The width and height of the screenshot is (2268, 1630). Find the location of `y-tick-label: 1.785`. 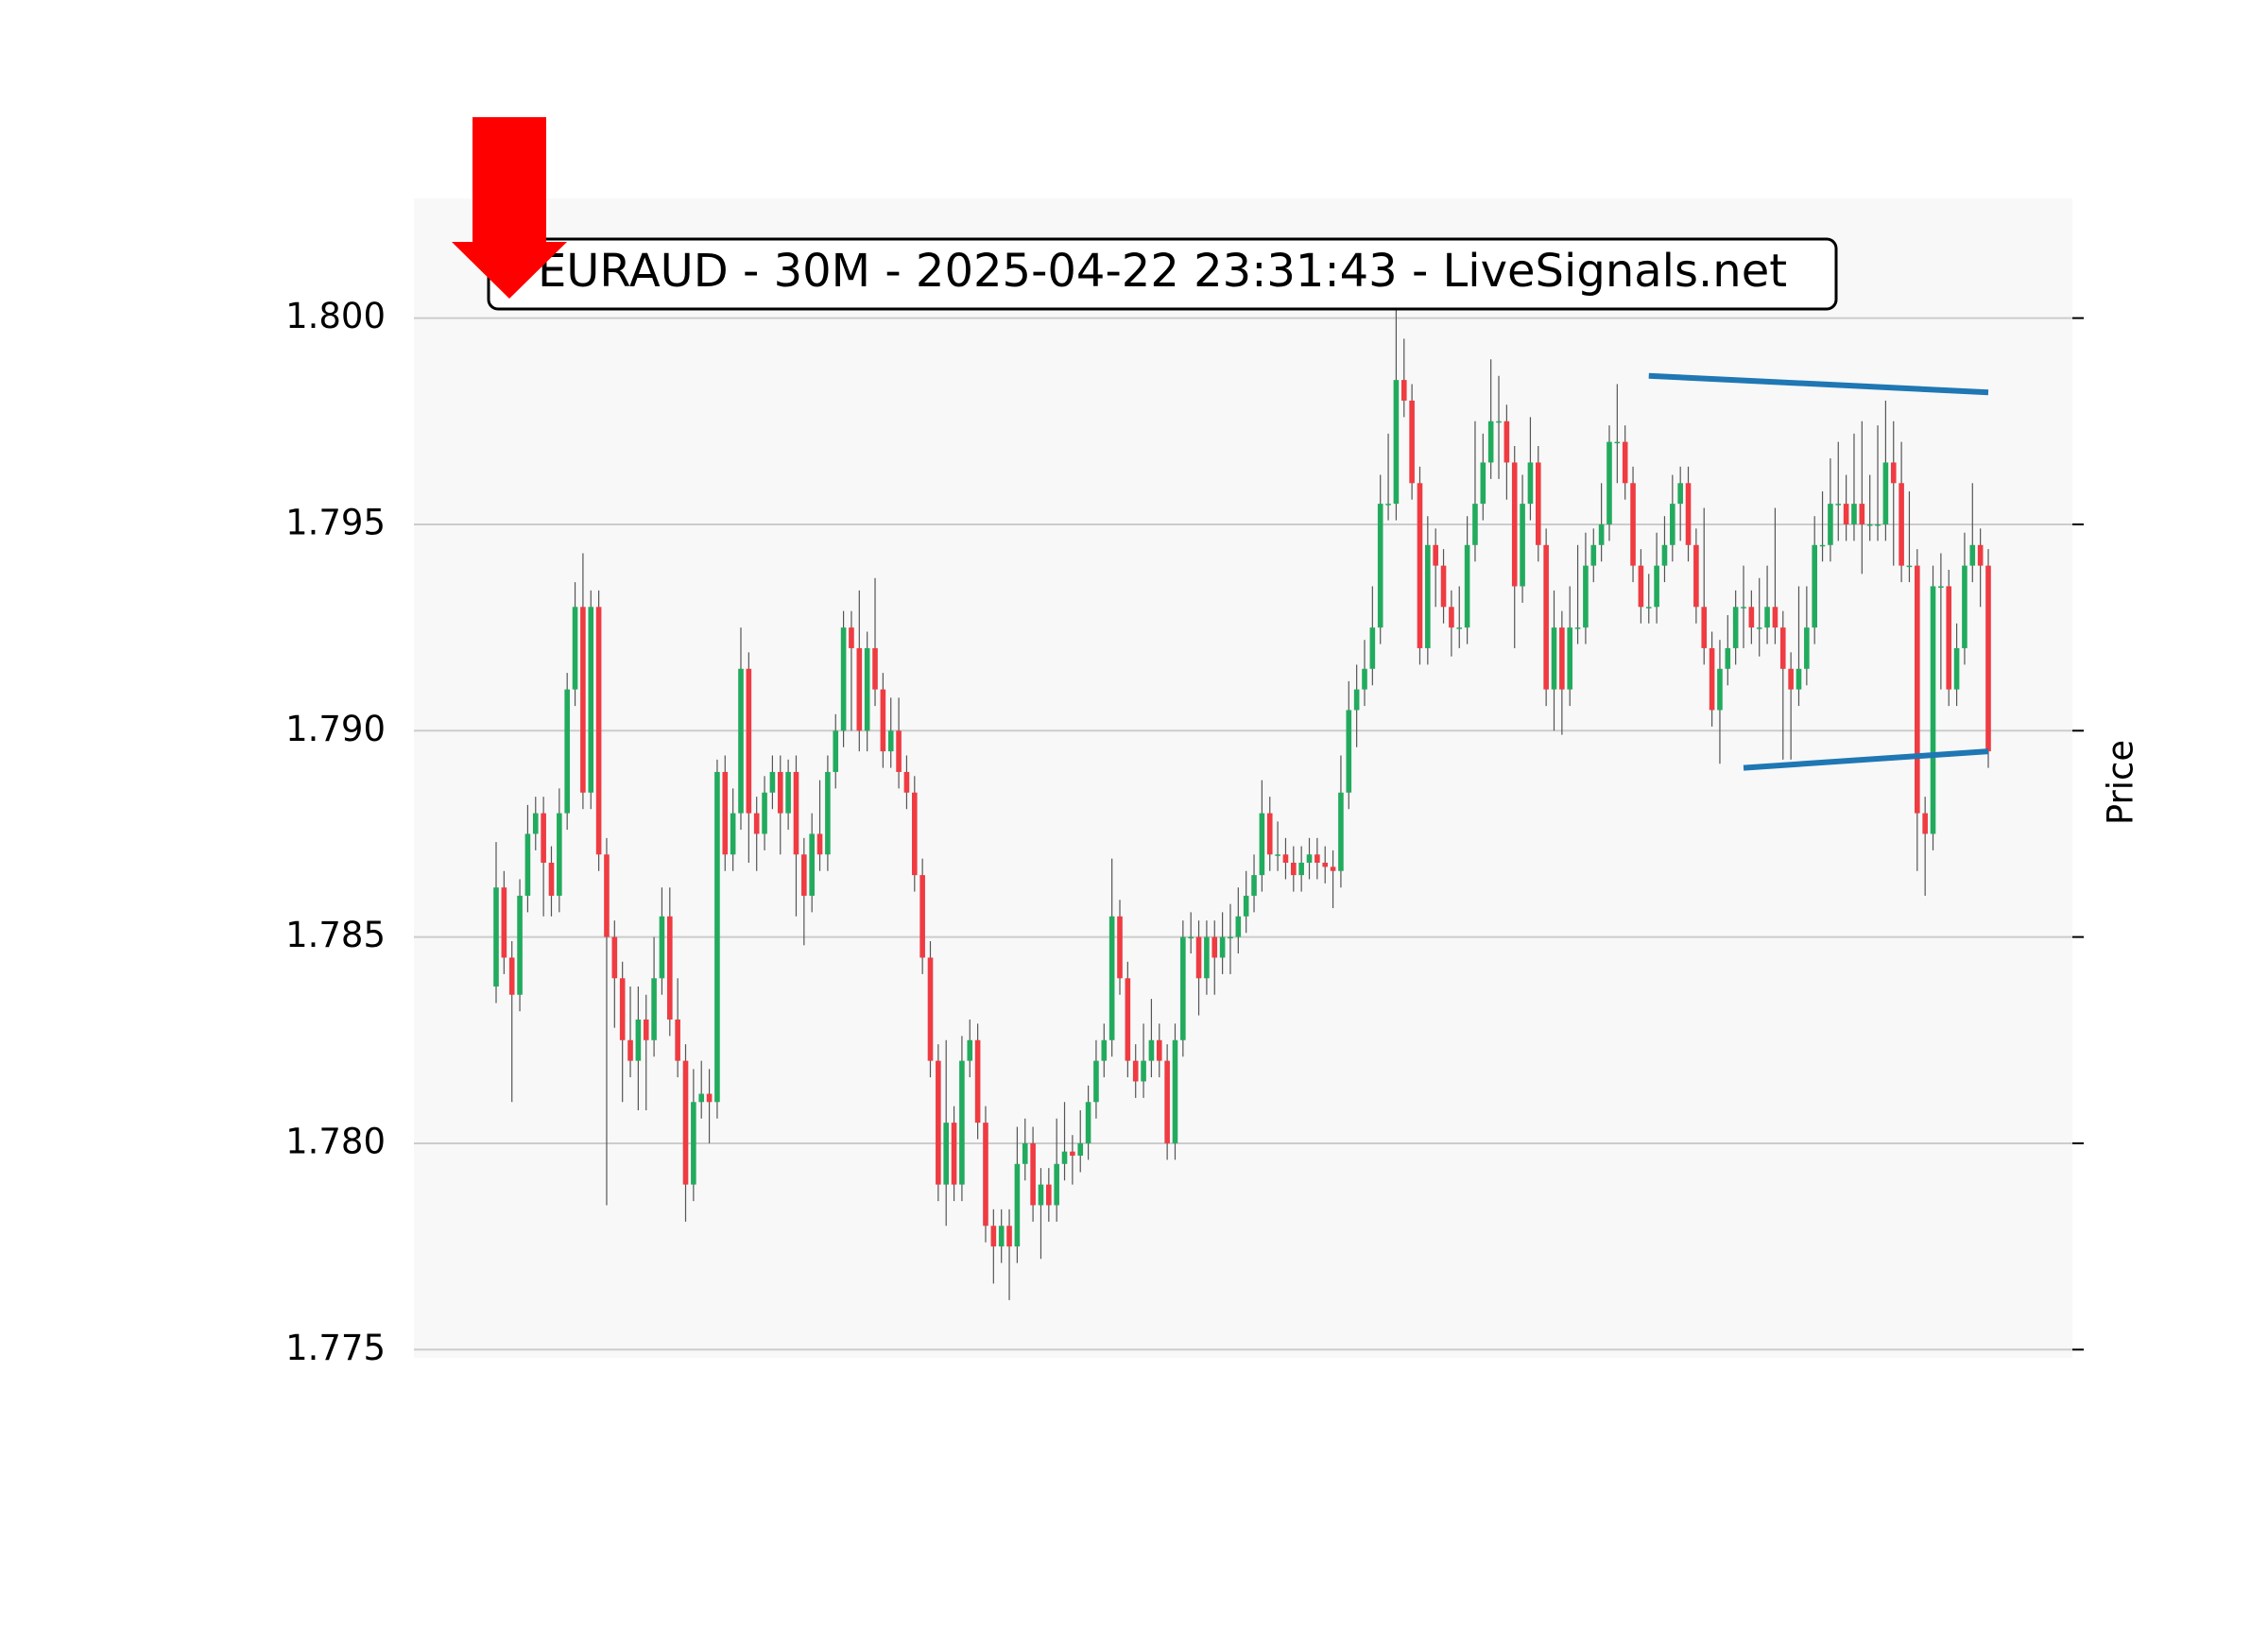

y-tick-label: 1.785 is located at coordinates (335, 935).